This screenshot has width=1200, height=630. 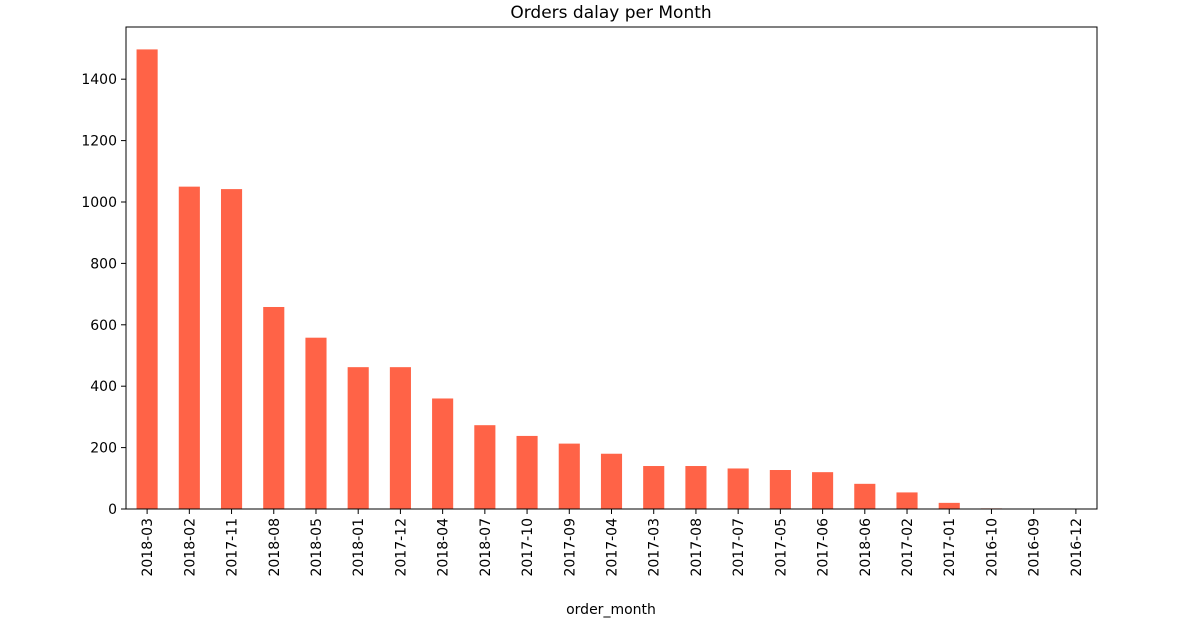 What do you see at coordinates (613, 547) in the screenshot?
I see `x-tick-label: 2017-04` at bounding box center [613, 547].